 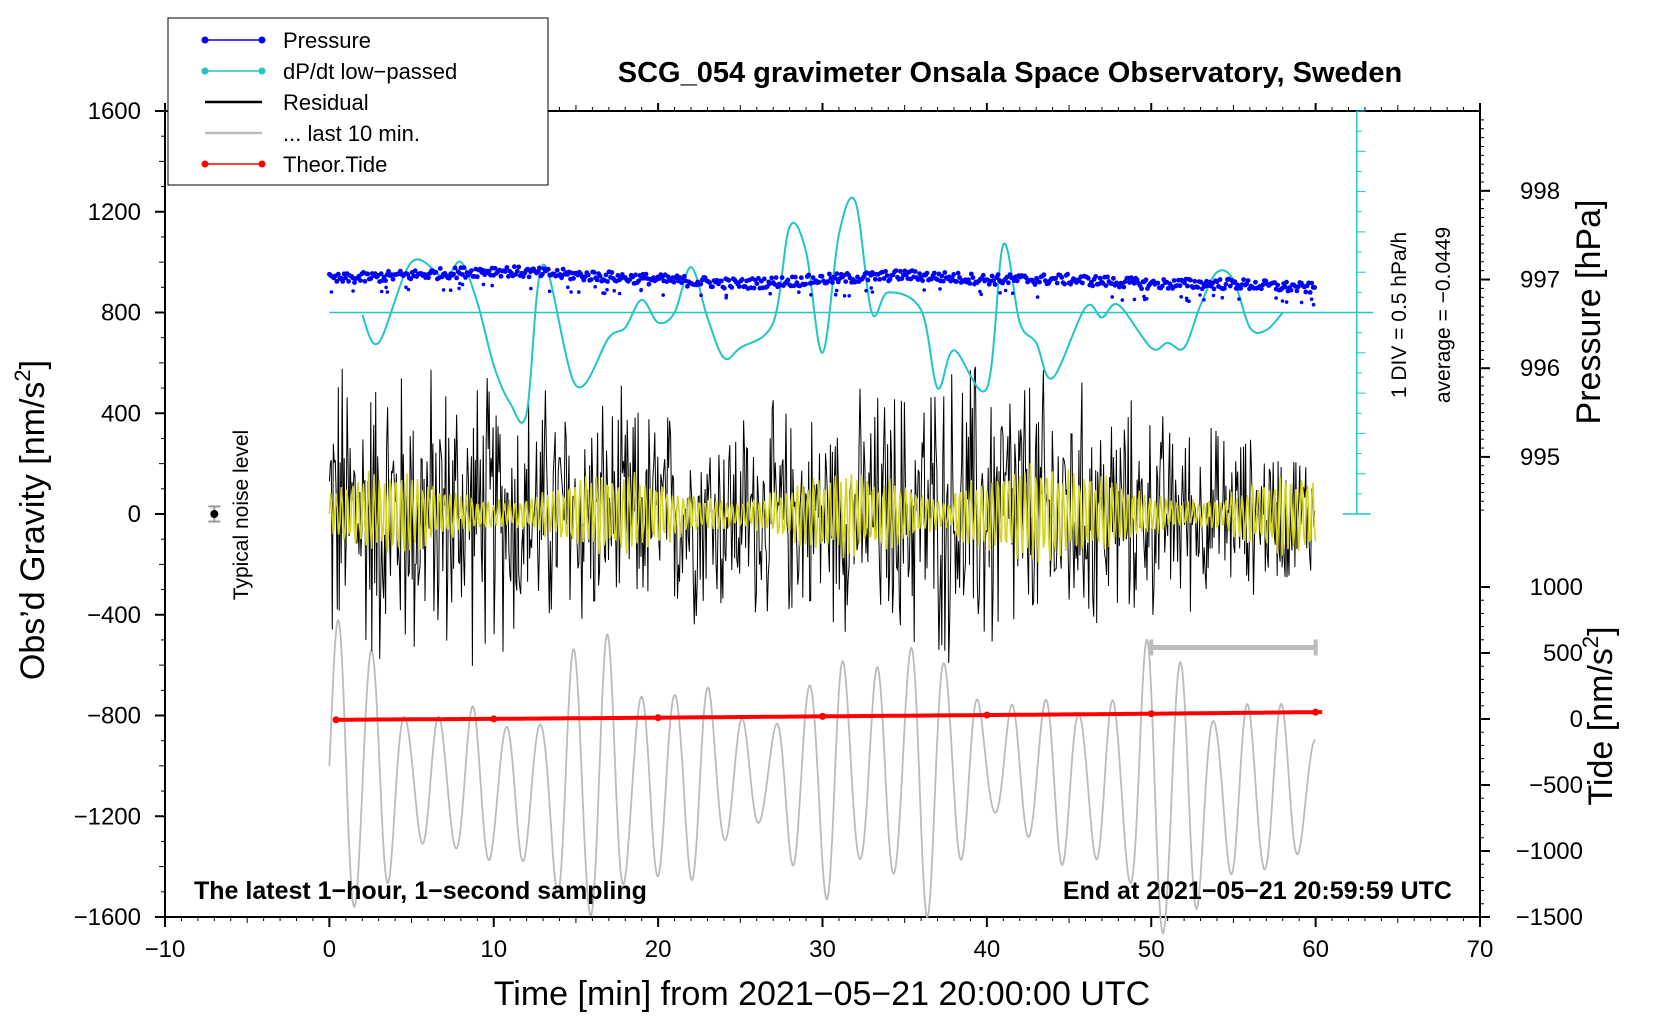 I want to click on pressure-tick-label: 995, so click(x=1540, y=457).